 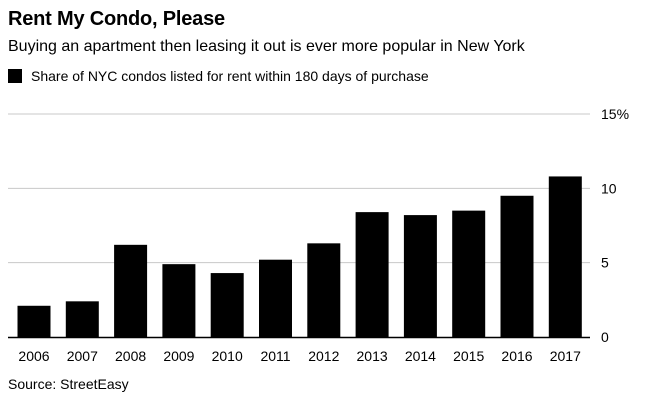 What do you see at coordinates (82, 356) in the screenshot?
I see `x-tick-label: 2007` at bounding box center [82, 356].